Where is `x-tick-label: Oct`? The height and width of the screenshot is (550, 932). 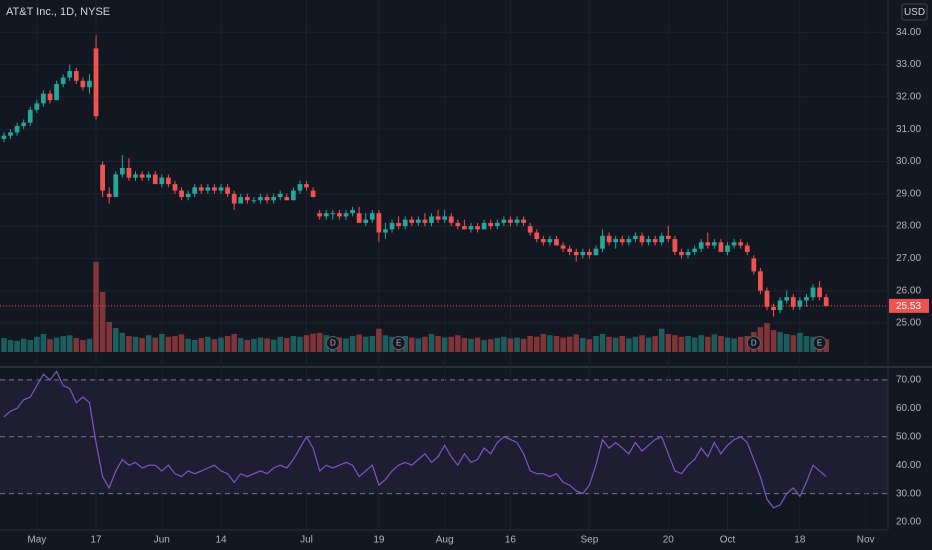 x-tick-label: Oct is located at coordinates (728, 540).